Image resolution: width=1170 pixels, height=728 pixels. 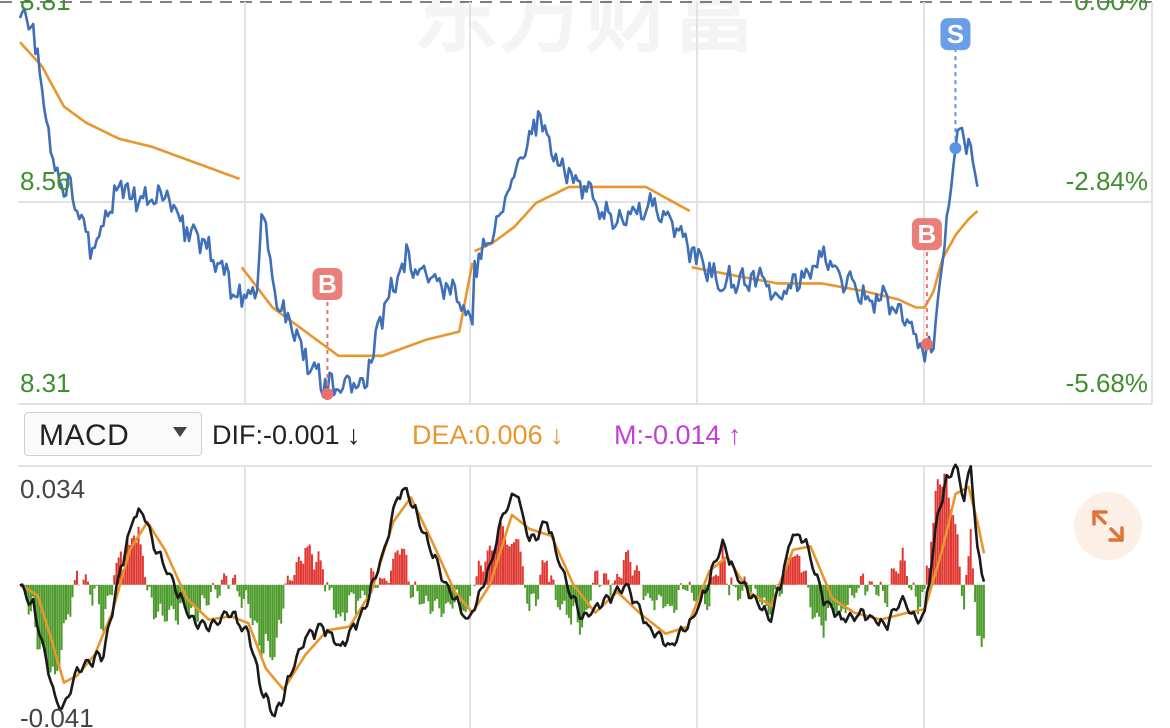 What do you see at coordinates (45, 383) in the screenshot?
I see `price-axis-bottom-label: 8.31` at bounding box center [45, 383].